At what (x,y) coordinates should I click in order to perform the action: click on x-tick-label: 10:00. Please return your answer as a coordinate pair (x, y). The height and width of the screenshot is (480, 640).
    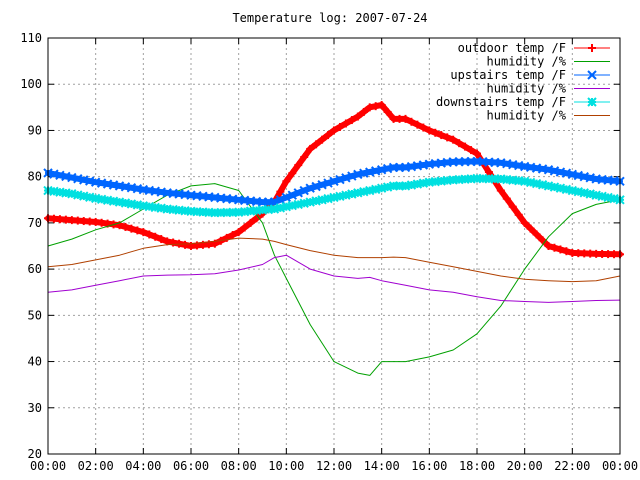
    Looking at the image, I should click on (286, 466).